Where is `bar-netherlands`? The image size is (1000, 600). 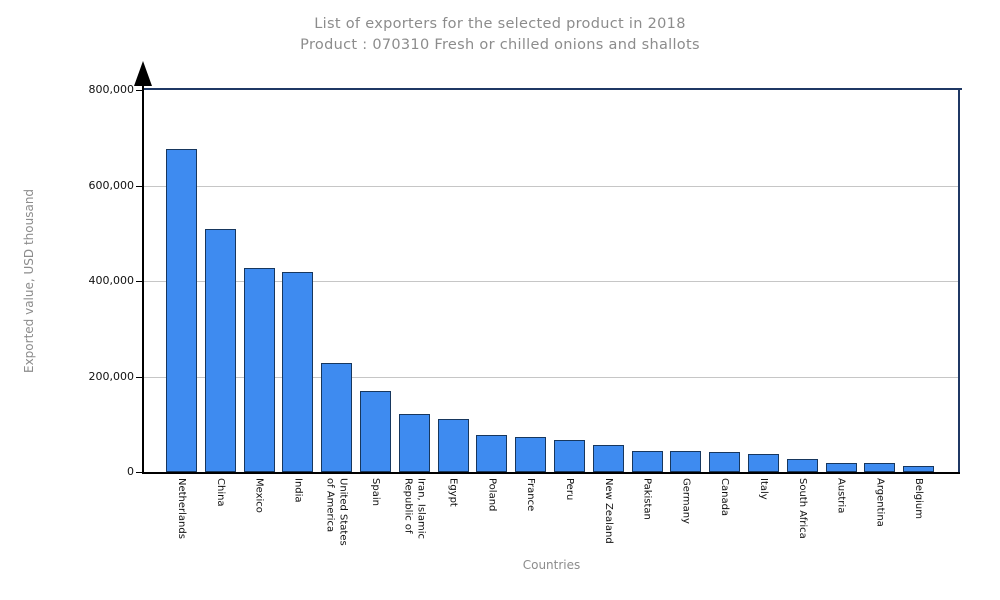
bar-netherlands is located at coordinates (181, 310).